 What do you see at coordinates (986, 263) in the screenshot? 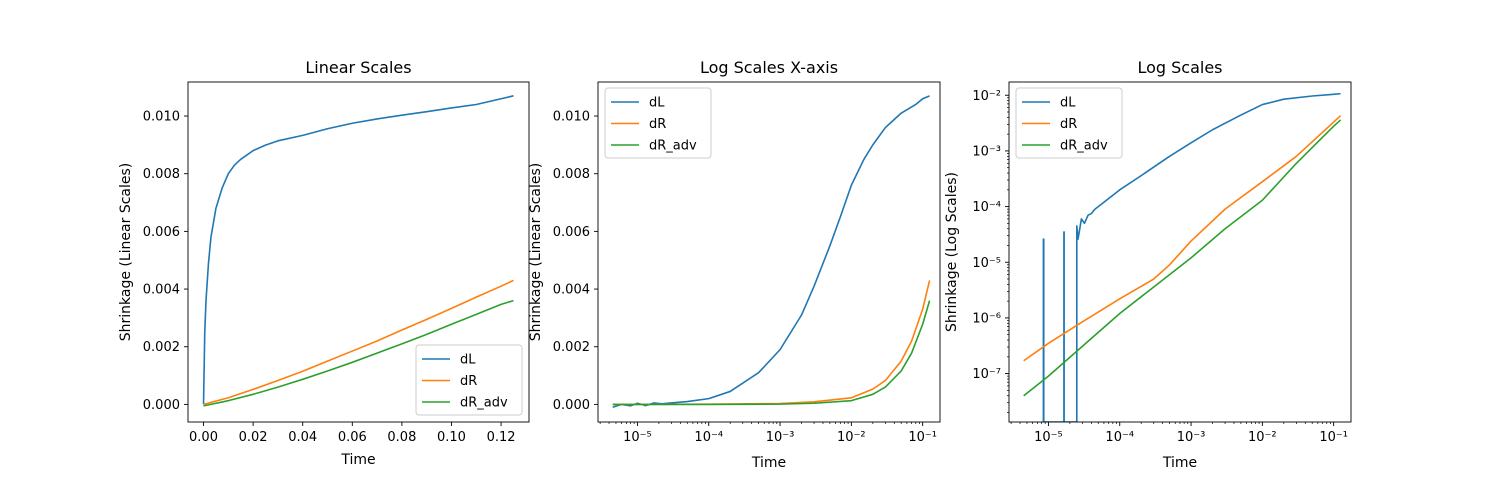
I see `y-tick-label: 10⁻⁵` at bounding box center [986, 263].